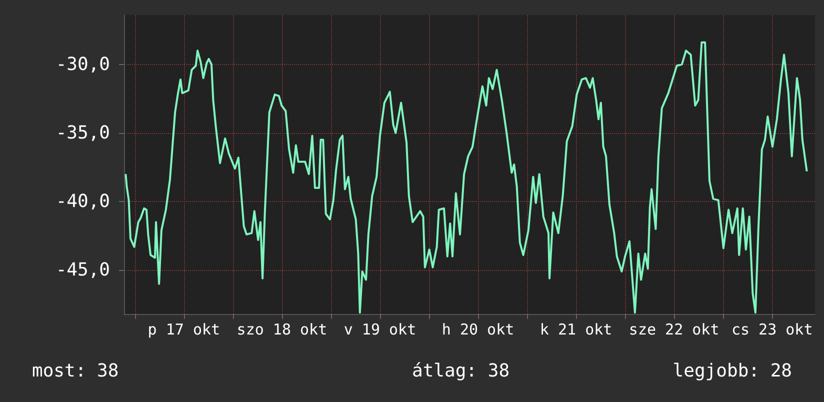  Describe the element at coordinates (83, 64) in the screenshot. I see `y-tick-label: -30,0` at that location.